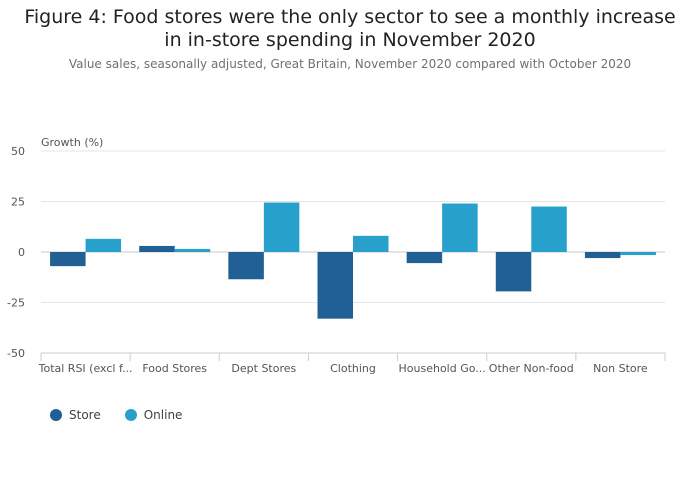  I want to click on legend-swatch-store, so click(56, 415).